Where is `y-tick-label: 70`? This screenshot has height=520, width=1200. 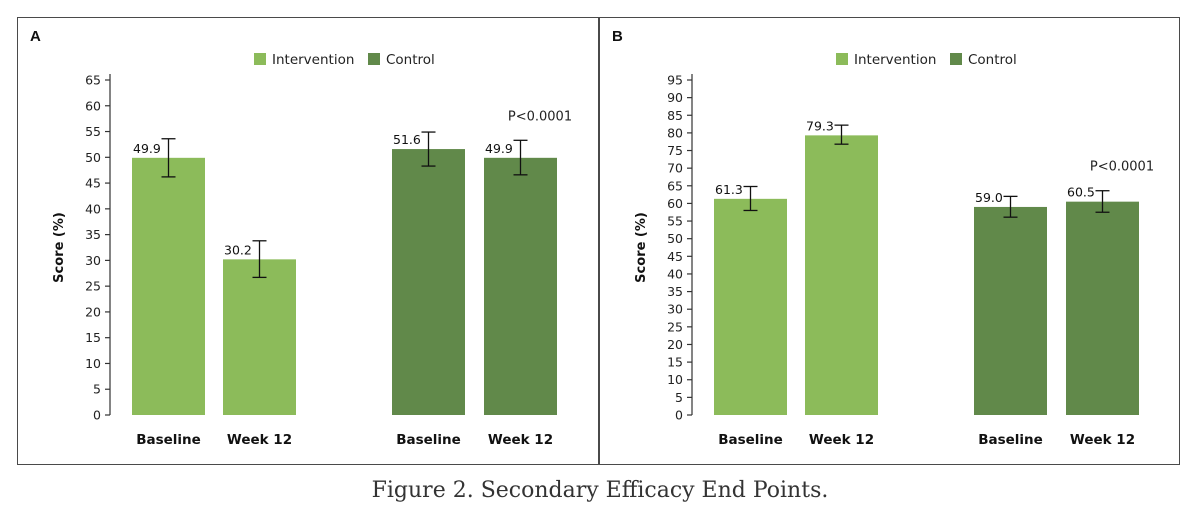 y-tick-label: 70 is located at coordinates (675, 168).